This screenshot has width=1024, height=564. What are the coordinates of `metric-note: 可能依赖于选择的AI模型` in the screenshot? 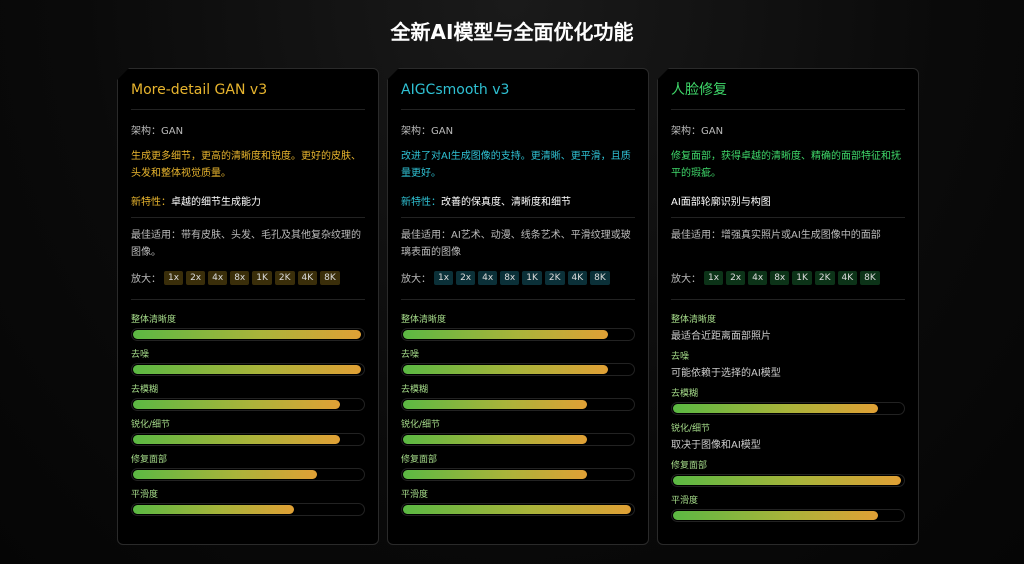 It's located at (726, 373).